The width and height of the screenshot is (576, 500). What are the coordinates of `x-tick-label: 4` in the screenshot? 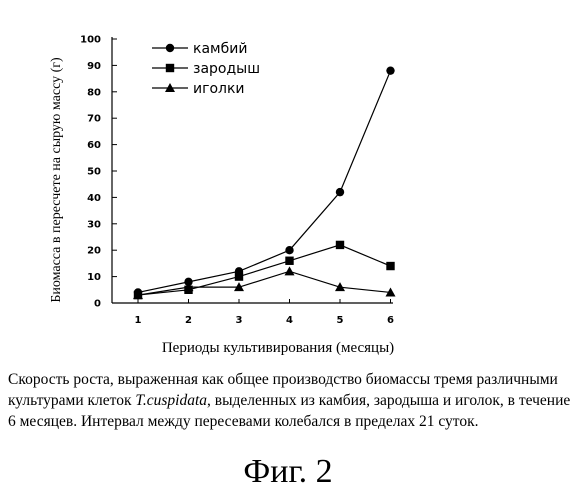 It's located at (289, 320).